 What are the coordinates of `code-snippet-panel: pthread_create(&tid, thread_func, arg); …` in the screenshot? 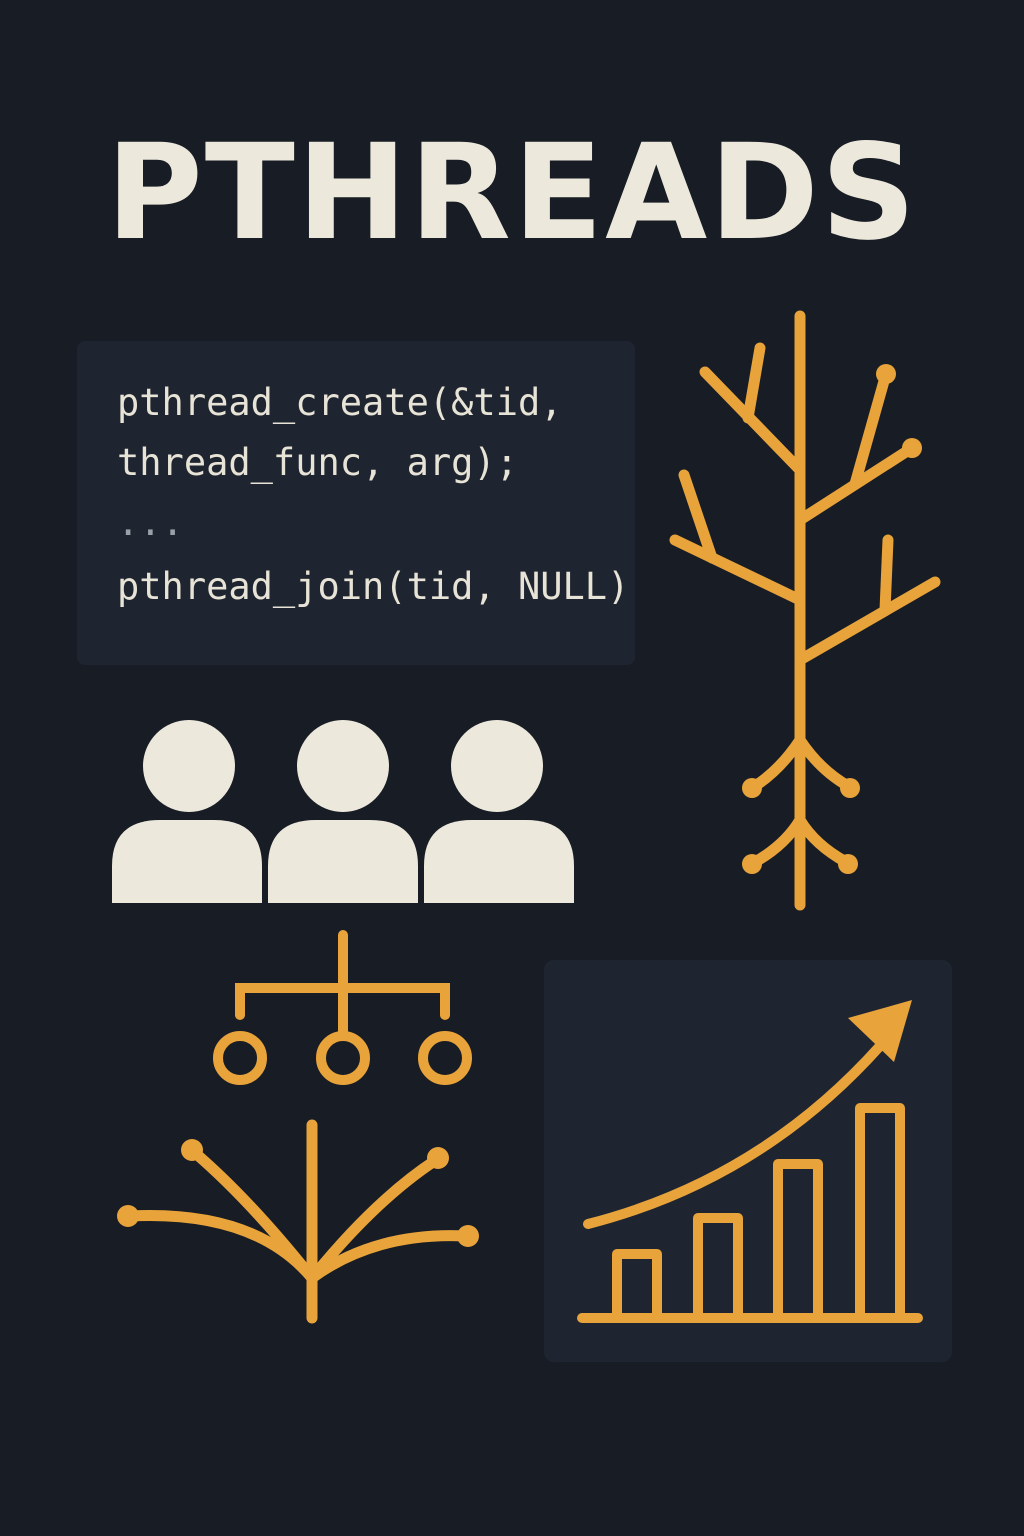 It's located at (356, 503).